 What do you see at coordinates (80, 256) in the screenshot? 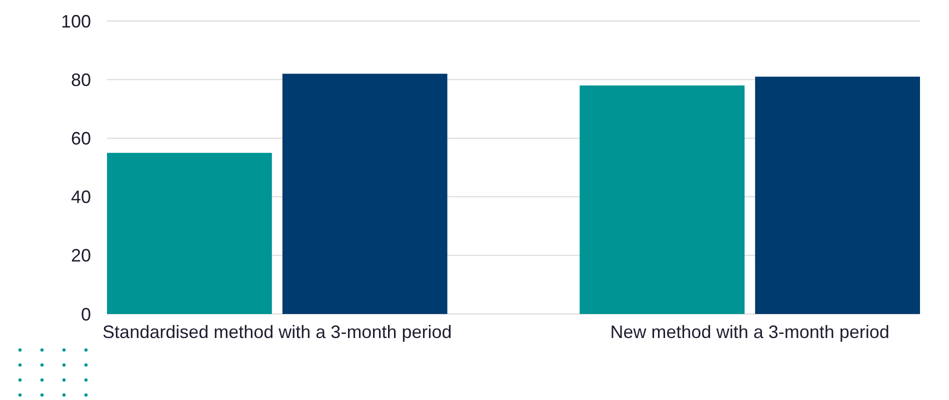
I see `y-tick-label: 20` at bounding box center [80, 256].